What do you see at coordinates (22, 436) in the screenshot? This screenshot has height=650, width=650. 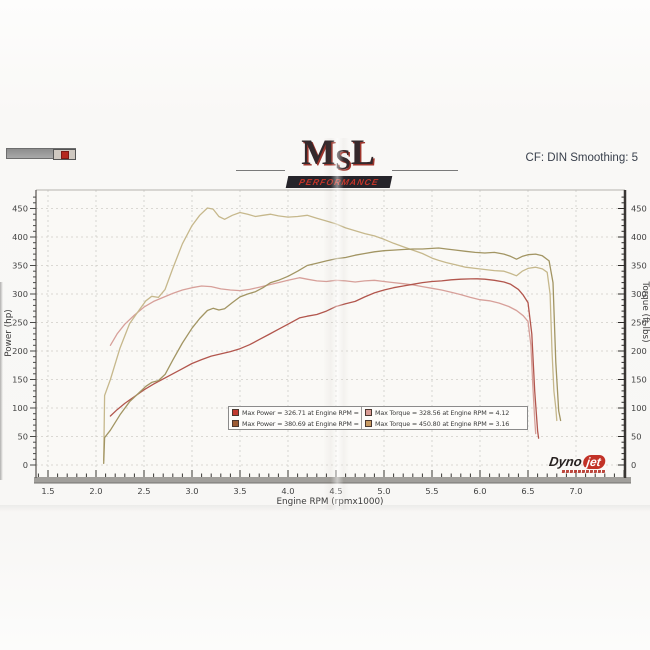 I see `y-tick-label-left: 50` at bounding box center [22, 436].